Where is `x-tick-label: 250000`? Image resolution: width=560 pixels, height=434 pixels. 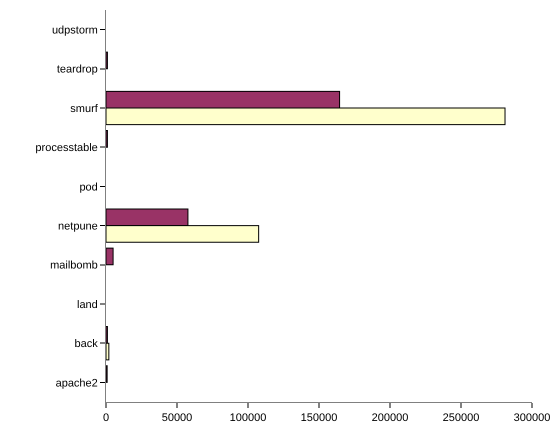 x-tick-label: 250000 is located at coordinates (461, 418).